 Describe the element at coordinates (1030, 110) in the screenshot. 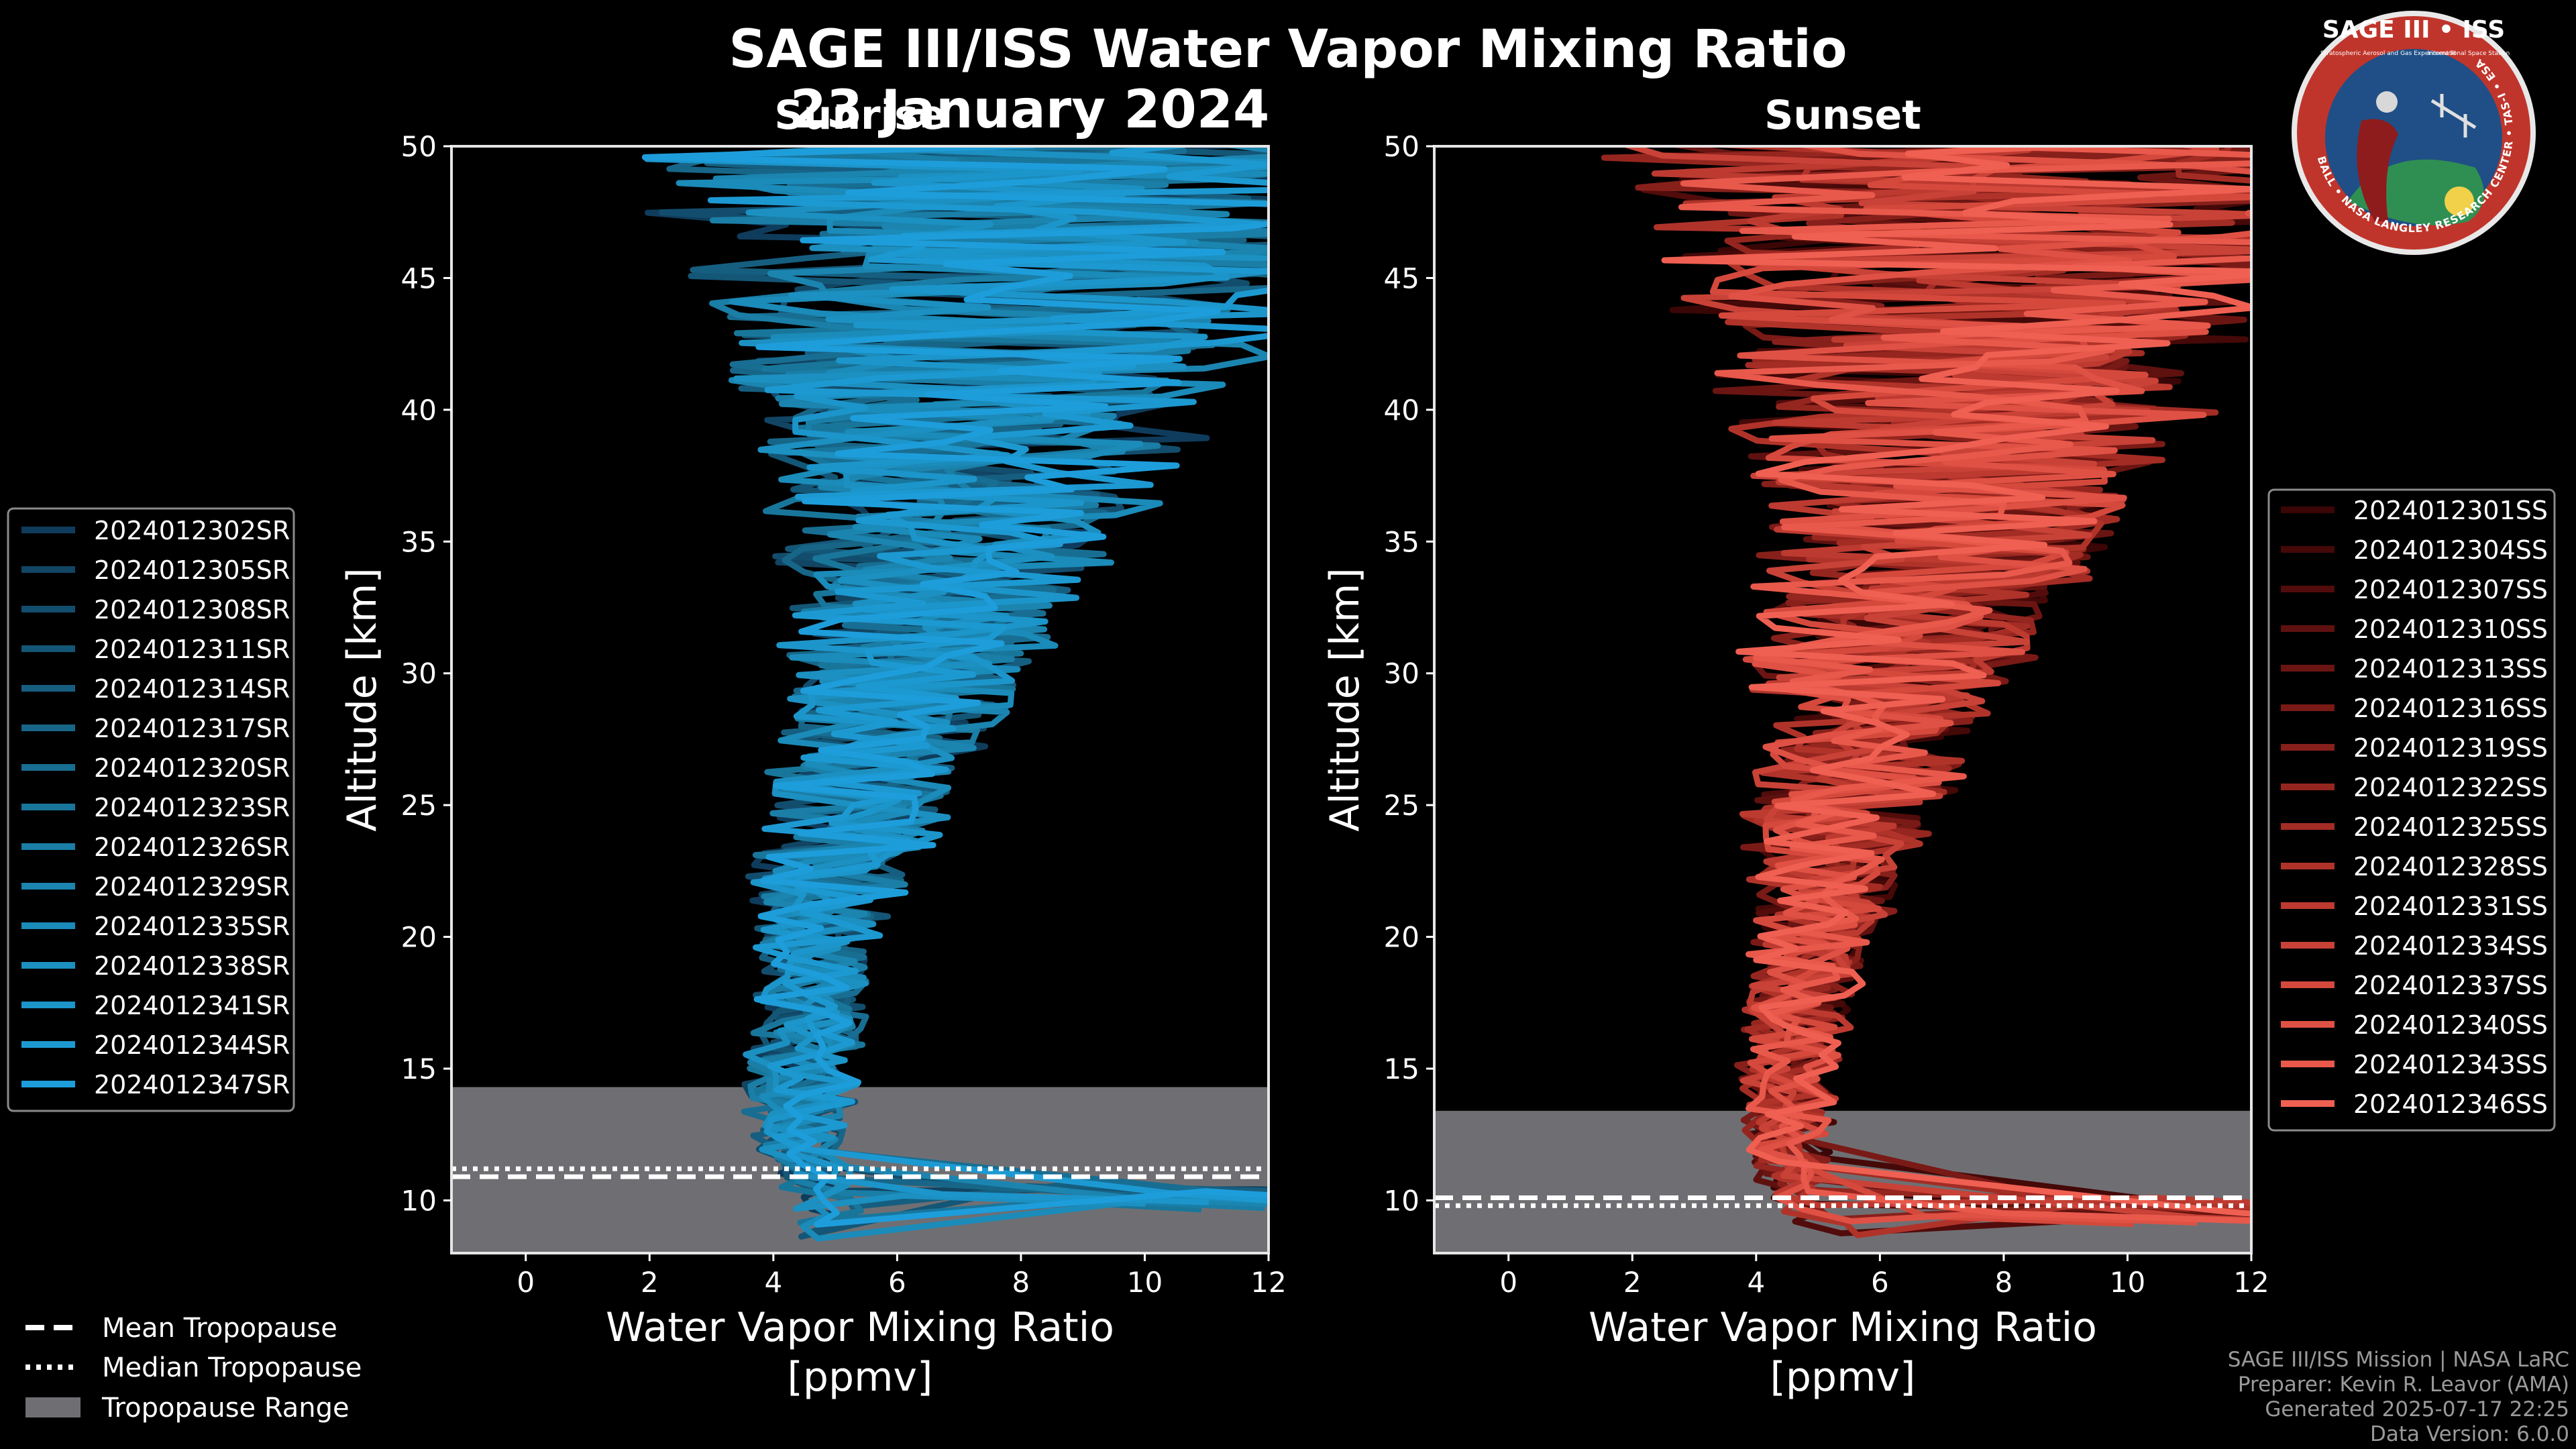

I see `date-subtitle: 23 January 2024` at that location.